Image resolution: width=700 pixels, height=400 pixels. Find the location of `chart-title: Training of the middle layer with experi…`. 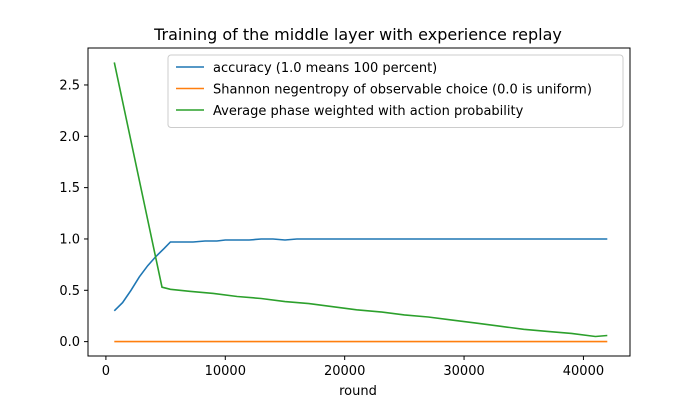

chart-title: Training of the middle layer with experi… is located at coordinates (357, 34).